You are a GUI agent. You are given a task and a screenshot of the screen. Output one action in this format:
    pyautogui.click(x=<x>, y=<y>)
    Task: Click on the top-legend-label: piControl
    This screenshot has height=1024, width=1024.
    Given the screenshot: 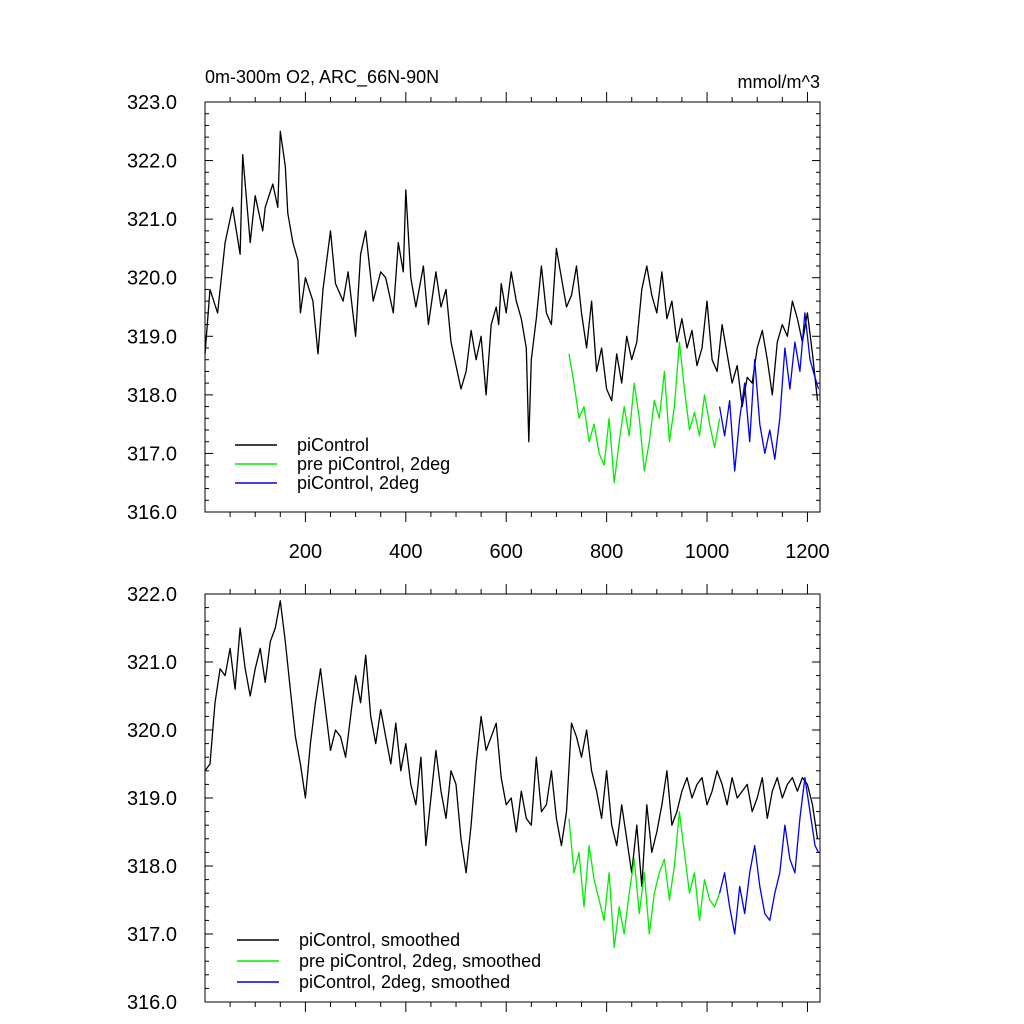 What is the action you would take?
    pyautogui.click(x=333, y=445)
    